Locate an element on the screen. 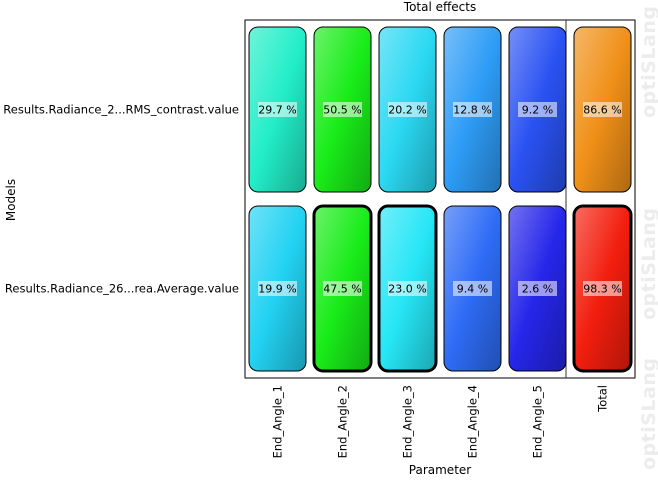 The image size is (658, 481). value-label: 29.7 % is located at coordinates (277, 110).